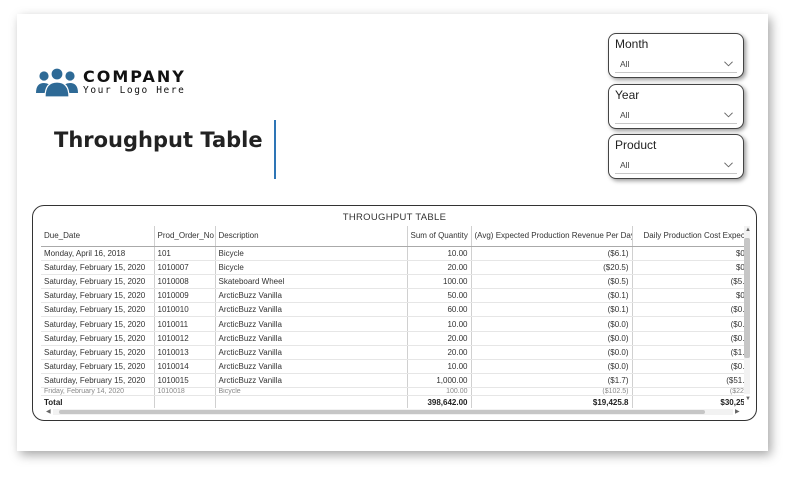 This screenshot has height=483, width=800. Describe the element at coordinates (687, 401) in the screenshot. I see `total-cost: $30,257.8` at that location.